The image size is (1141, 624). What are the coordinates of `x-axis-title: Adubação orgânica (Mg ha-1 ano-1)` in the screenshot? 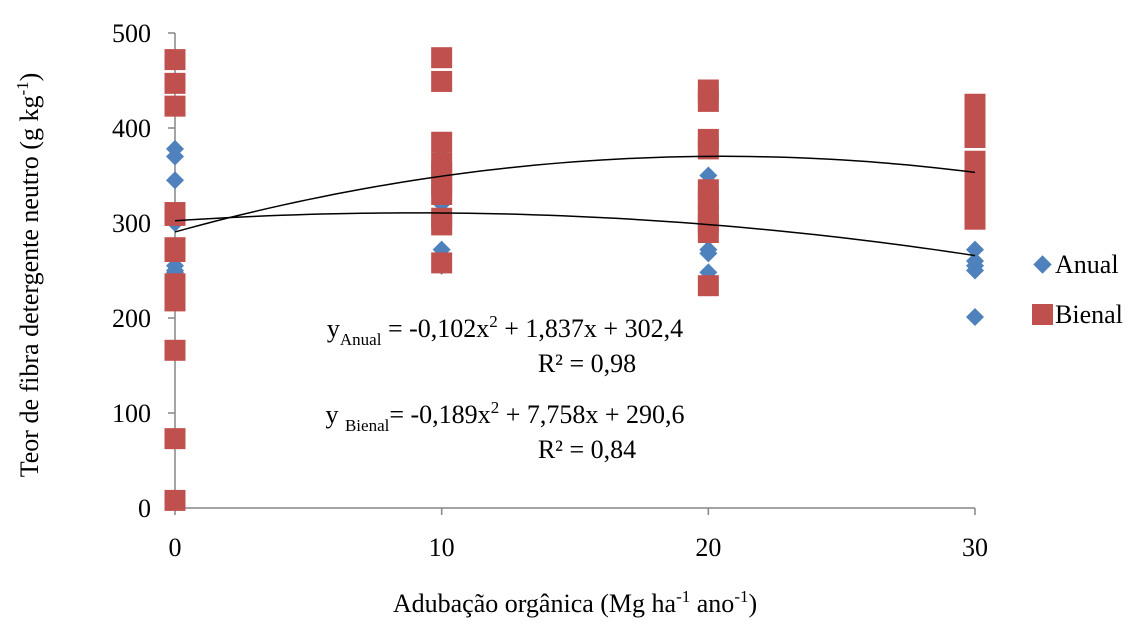 It's located at (575, 602).